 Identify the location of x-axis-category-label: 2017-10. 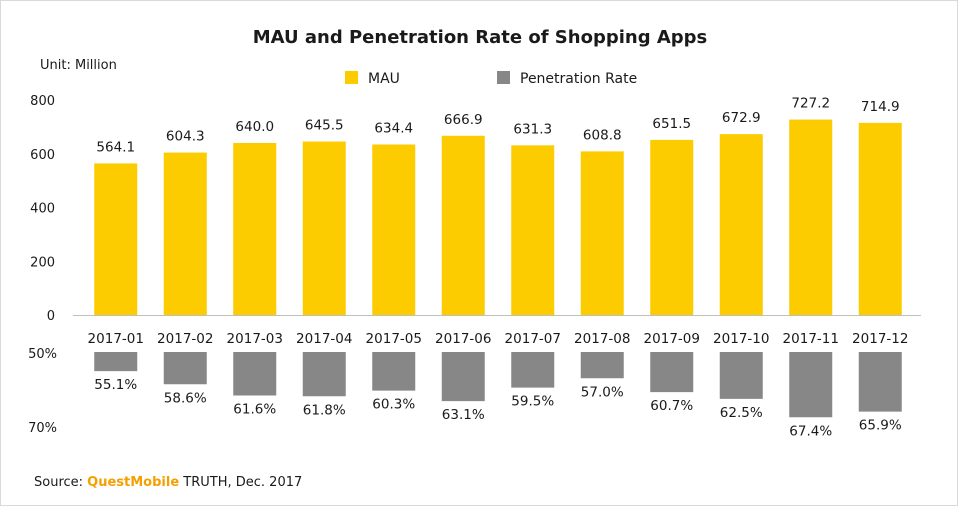
(741, 339).